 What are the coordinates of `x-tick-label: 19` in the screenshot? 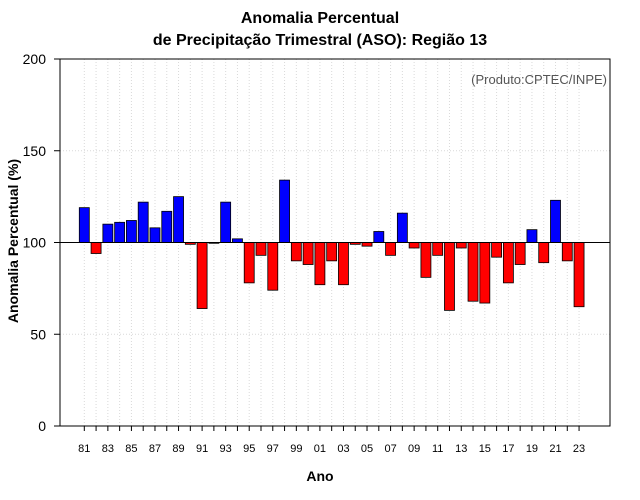 It's located at (532, 449).